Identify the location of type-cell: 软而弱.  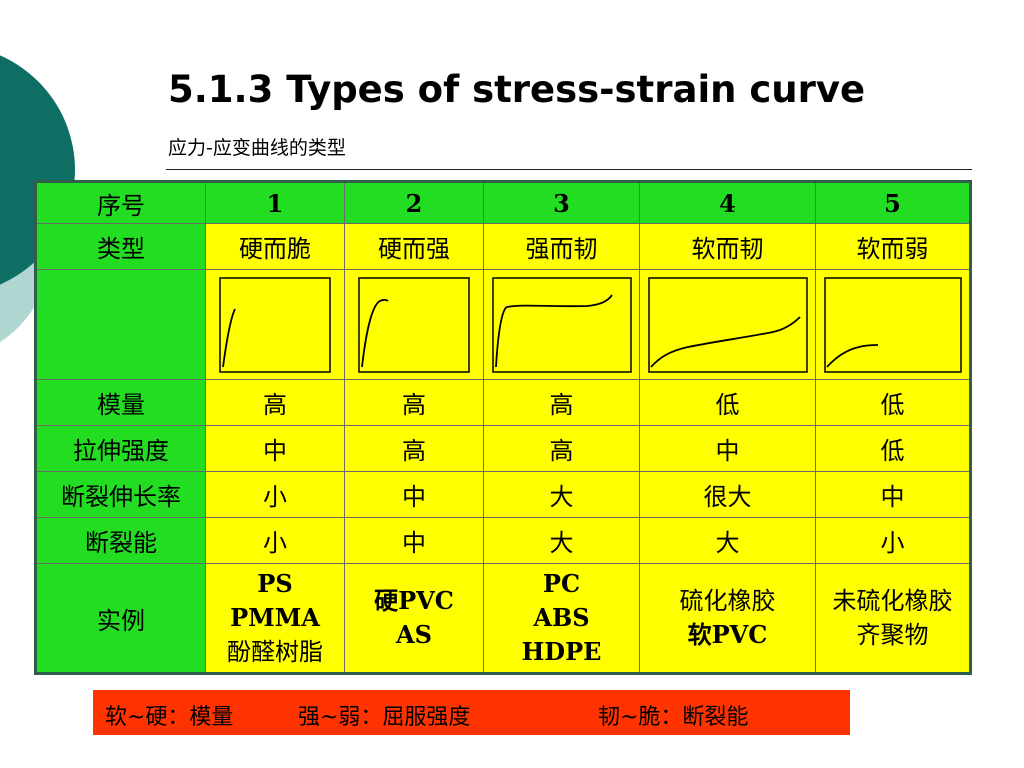
(893, 246).